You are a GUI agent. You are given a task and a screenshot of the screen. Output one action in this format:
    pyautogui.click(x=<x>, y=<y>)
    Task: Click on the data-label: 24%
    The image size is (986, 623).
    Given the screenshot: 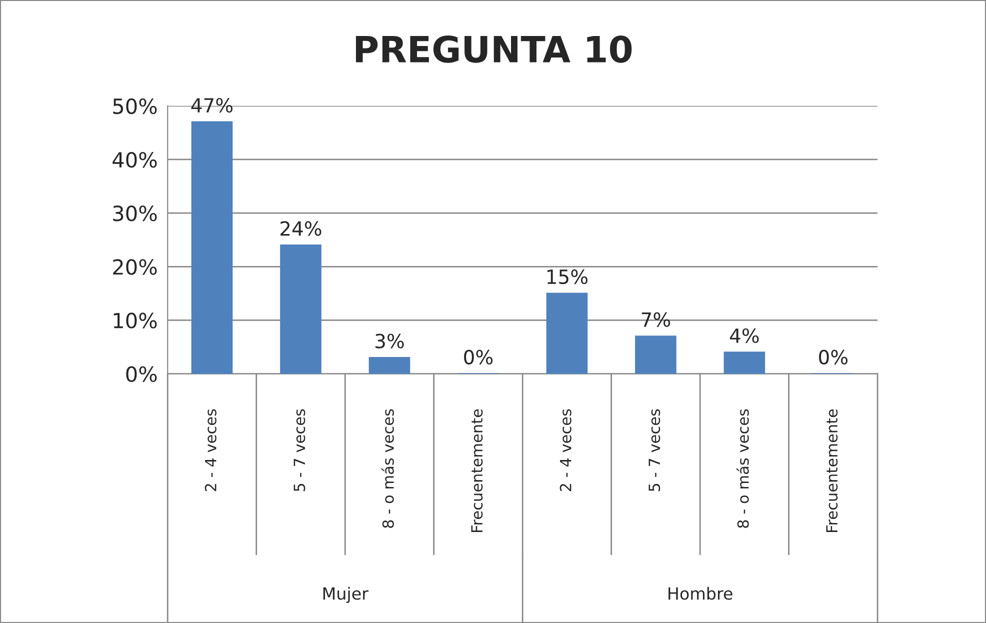 What is the action you would take?
    pyautogui.click(x=301, y=228)
    